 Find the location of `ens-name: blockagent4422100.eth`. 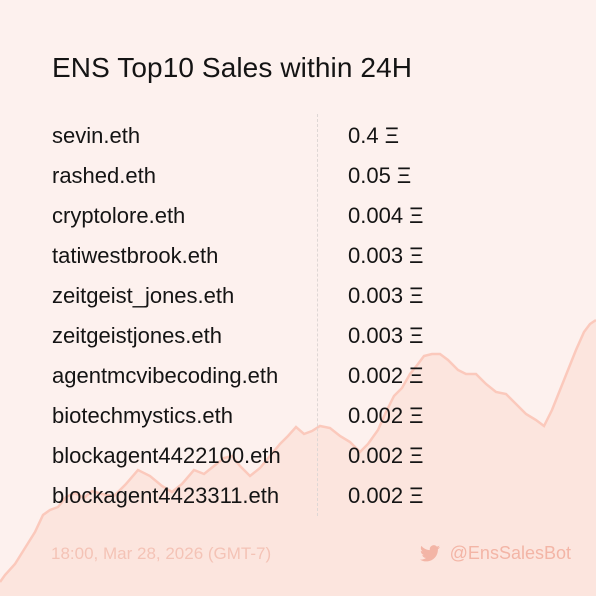

ens-name: blockagent4422100.eth is located at coordinates (166, 455).